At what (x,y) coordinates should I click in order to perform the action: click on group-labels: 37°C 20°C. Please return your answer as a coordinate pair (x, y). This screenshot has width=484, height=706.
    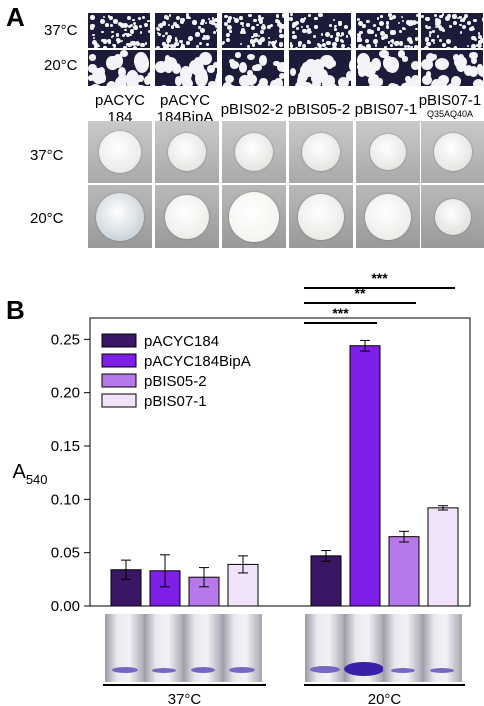
    Looking at the image, I should click on (284, 695).